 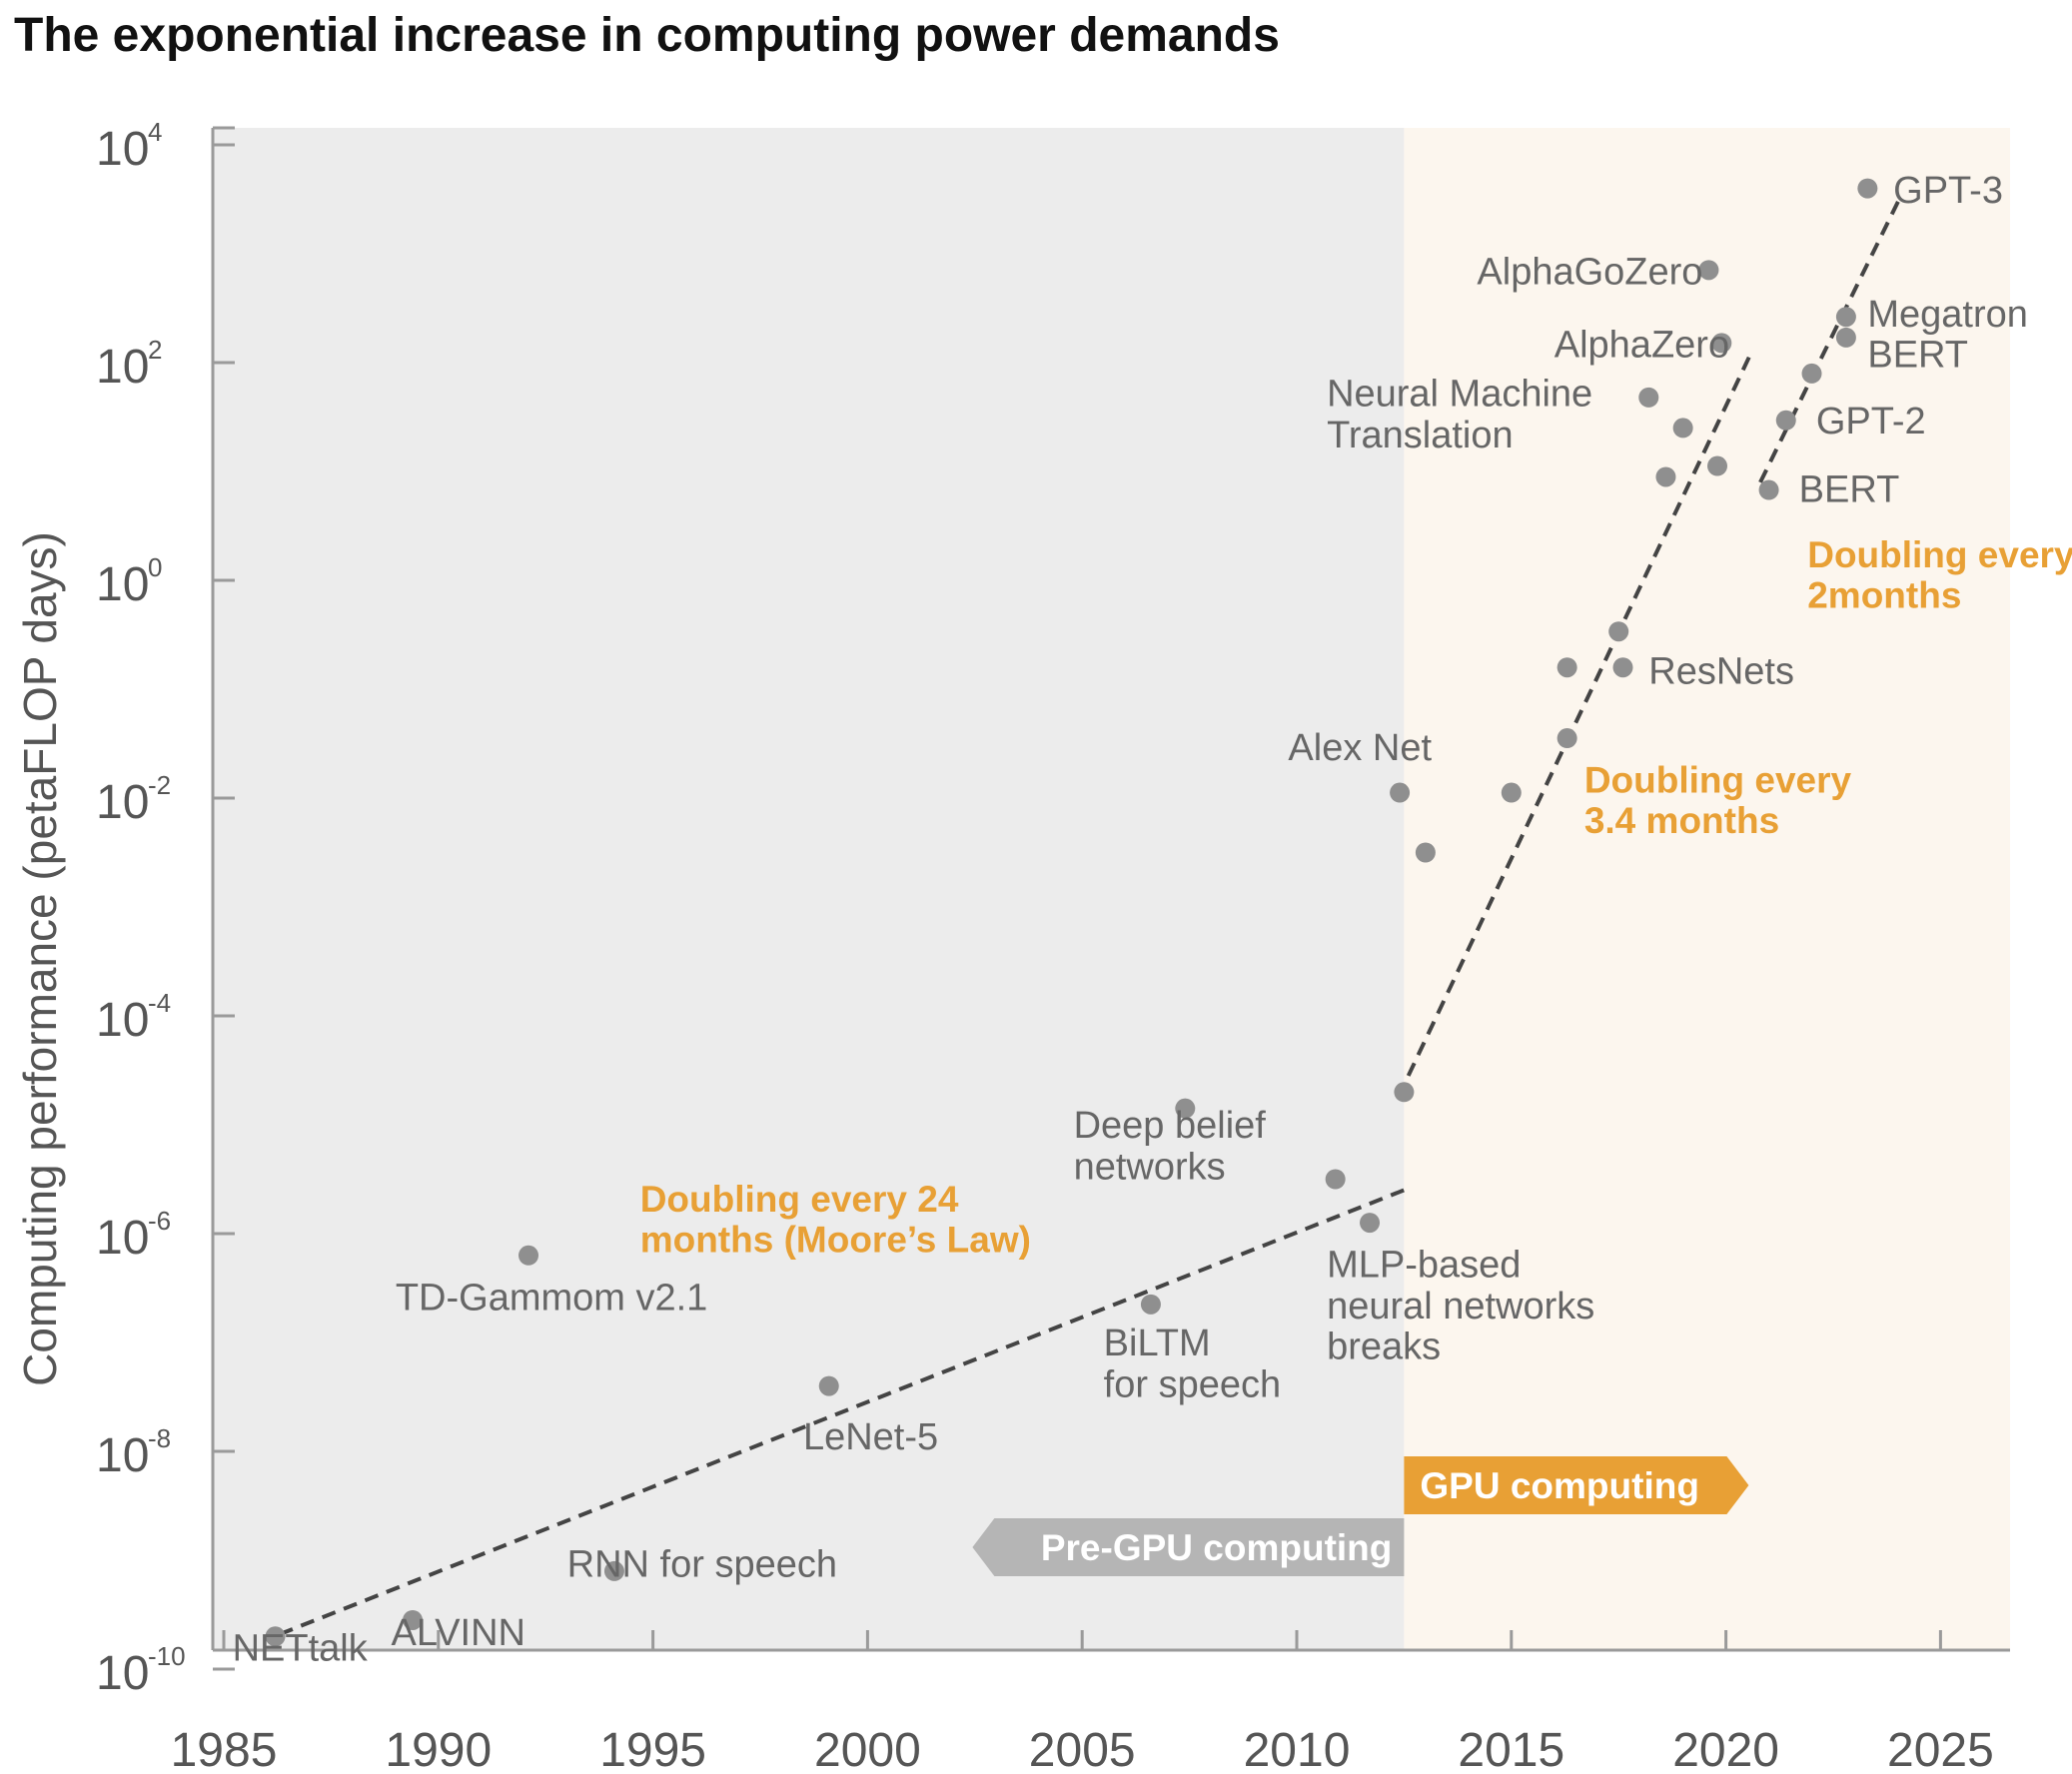 I want to click on point-label: GPT-3, so click(x=1948, y=191).